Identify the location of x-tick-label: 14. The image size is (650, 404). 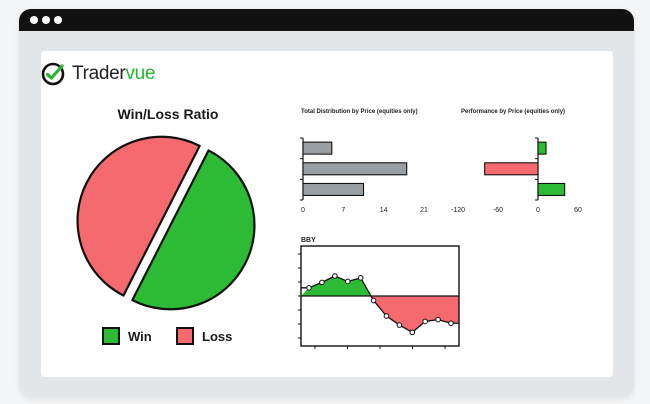
(384, 210).